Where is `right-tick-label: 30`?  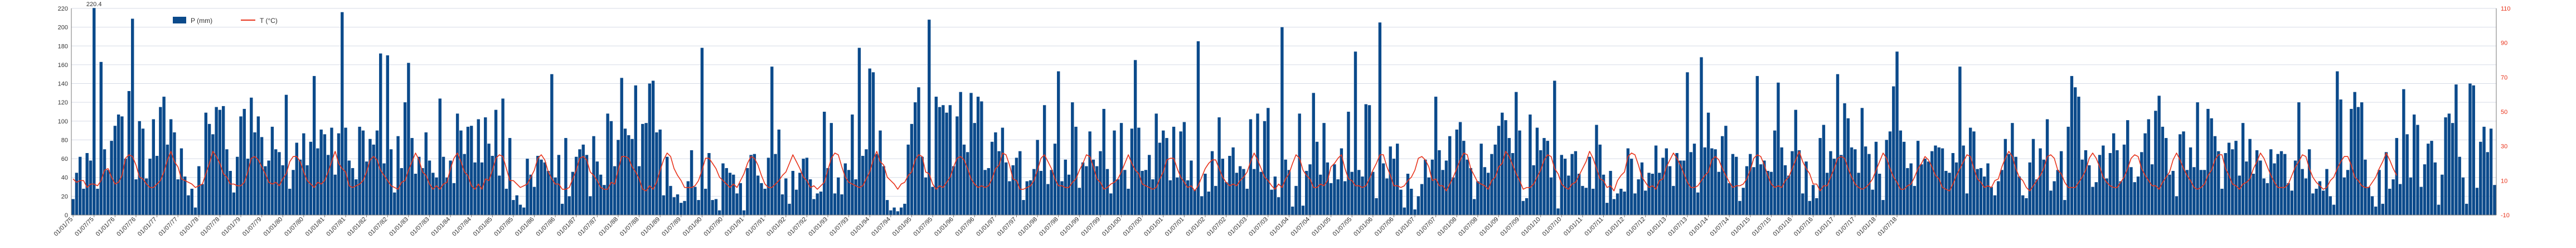
right-tick-label: 30 is located at coordinates (2504, 147).